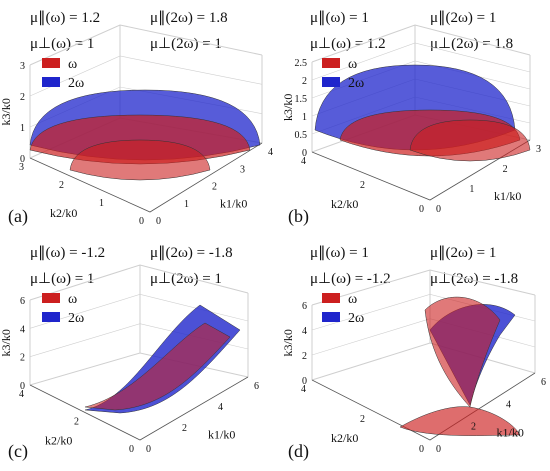 This screenshot has width=550, height=471. What do you see at coordinates (471, 44) in the screenshot?
I see `param-label: μ⊥(2ω) = 1.8` at bounding box center [471, 44].